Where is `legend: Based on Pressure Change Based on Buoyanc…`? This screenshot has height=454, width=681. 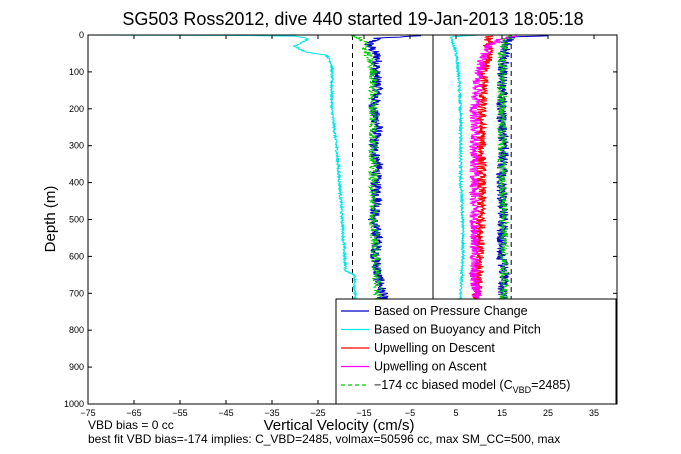 legend: Based on Pressure Change Based on Buoyanc… is located at coordinates (476, 351).